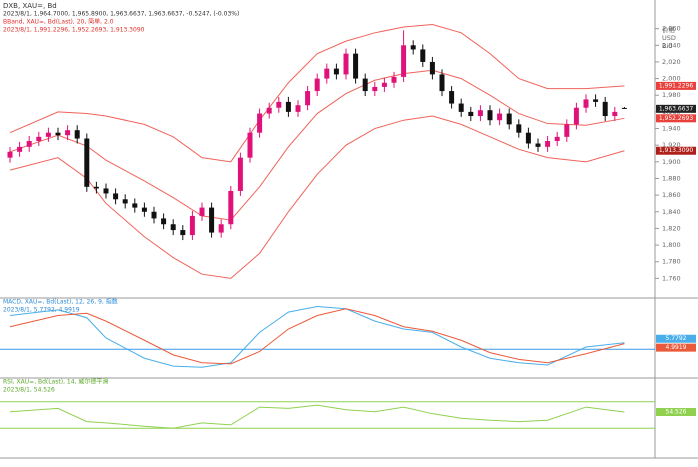 The image size is (698, 467). What do you see at coordinates (671, 129) in the screenshot?
I see `y-tick-label: 1,940` at bounding box center [671, 129].